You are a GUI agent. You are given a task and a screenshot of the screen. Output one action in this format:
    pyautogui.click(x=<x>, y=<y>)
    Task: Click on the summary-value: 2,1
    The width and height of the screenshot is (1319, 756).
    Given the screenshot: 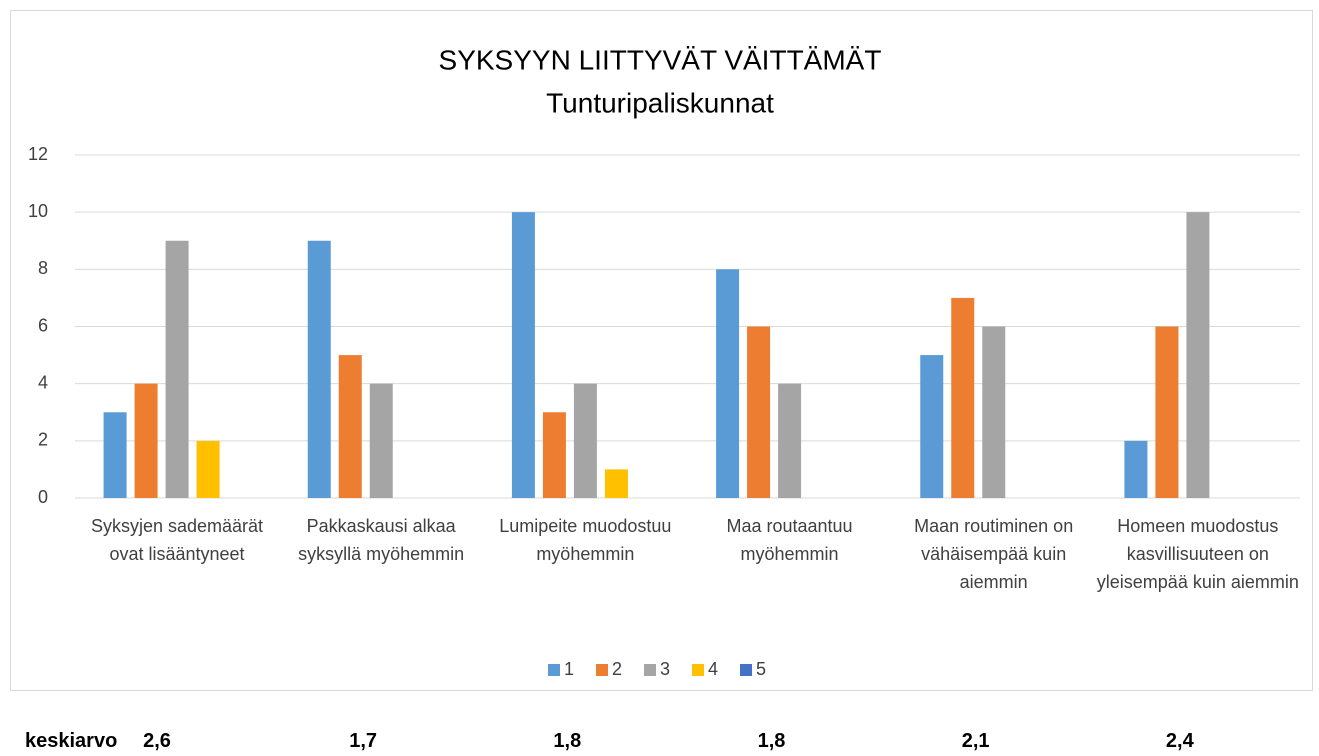 What is the action you would take?
    pyautogui.click(x=975, y=741)
    